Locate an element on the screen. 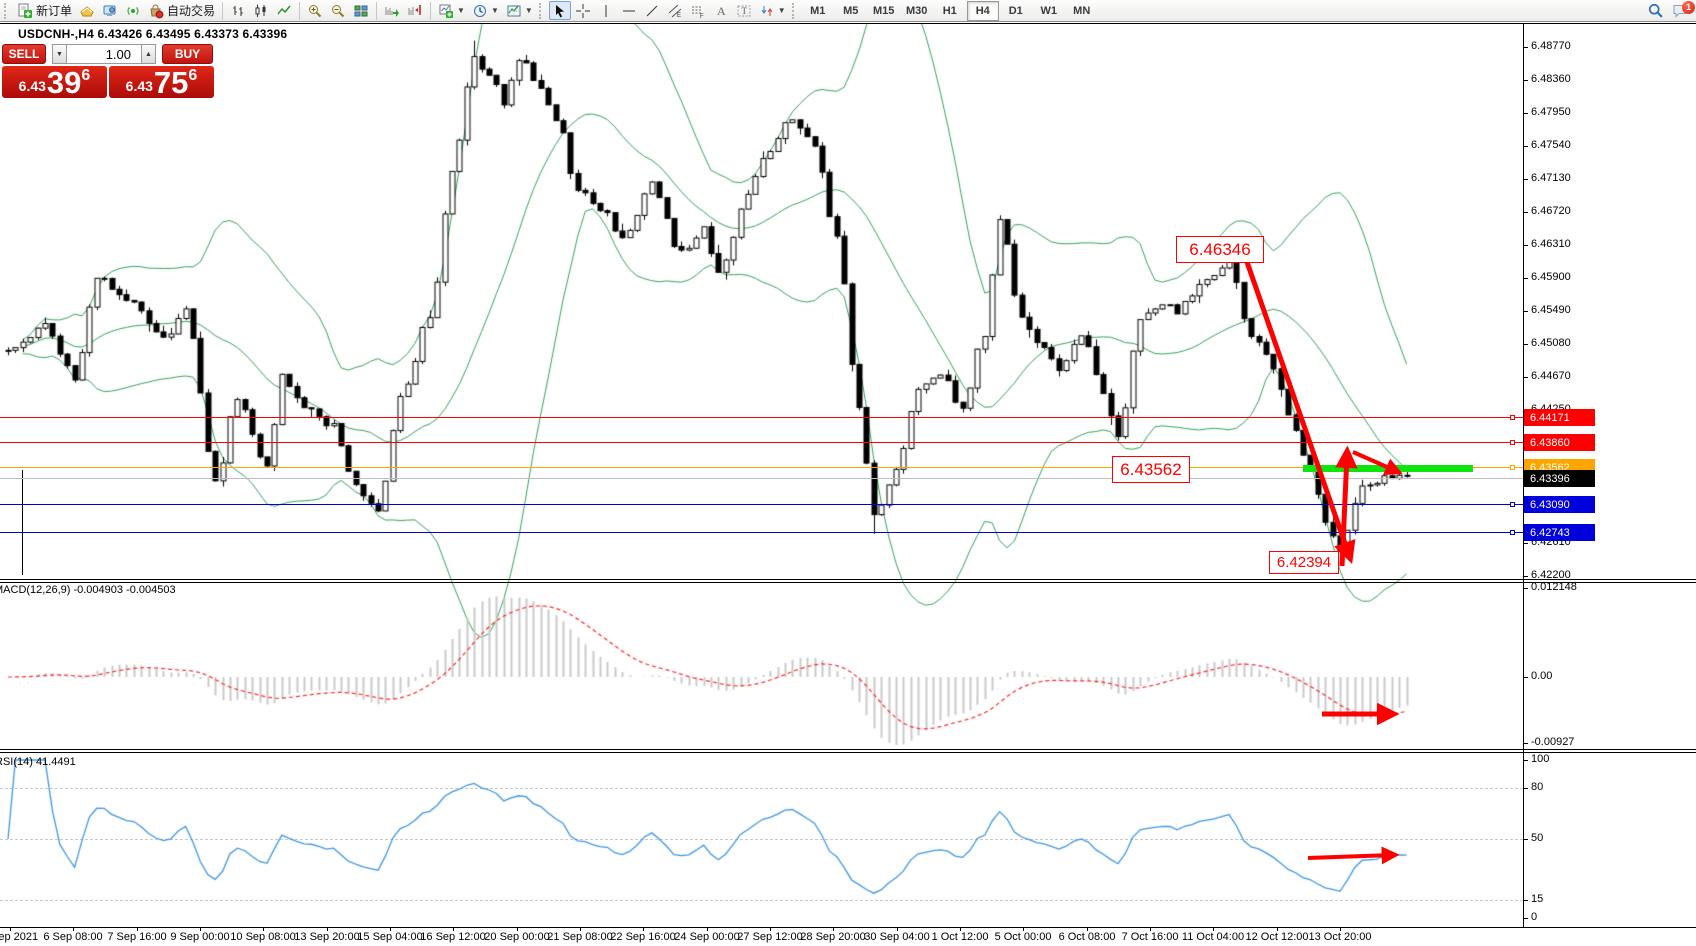 This screenshot has height=946, width=1696. timeframe-m15: M15 is located at coordinates (884, 10).